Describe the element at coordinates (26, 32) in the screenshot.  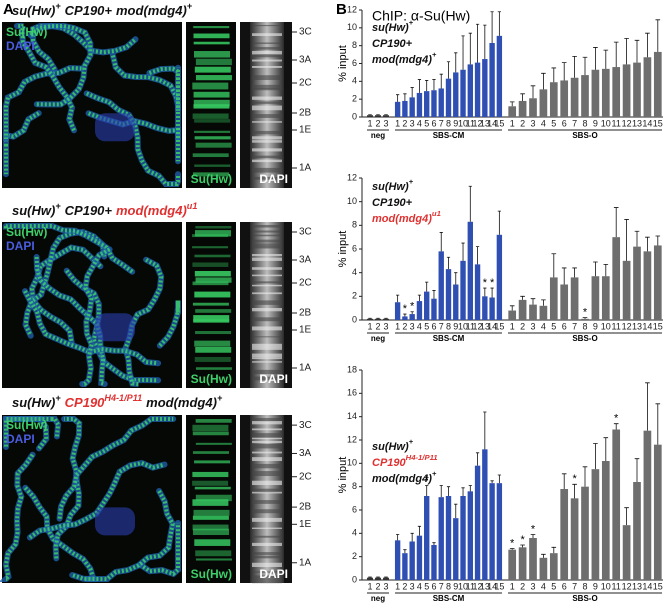
I see `channel-label: Su(Hw)` at that location.